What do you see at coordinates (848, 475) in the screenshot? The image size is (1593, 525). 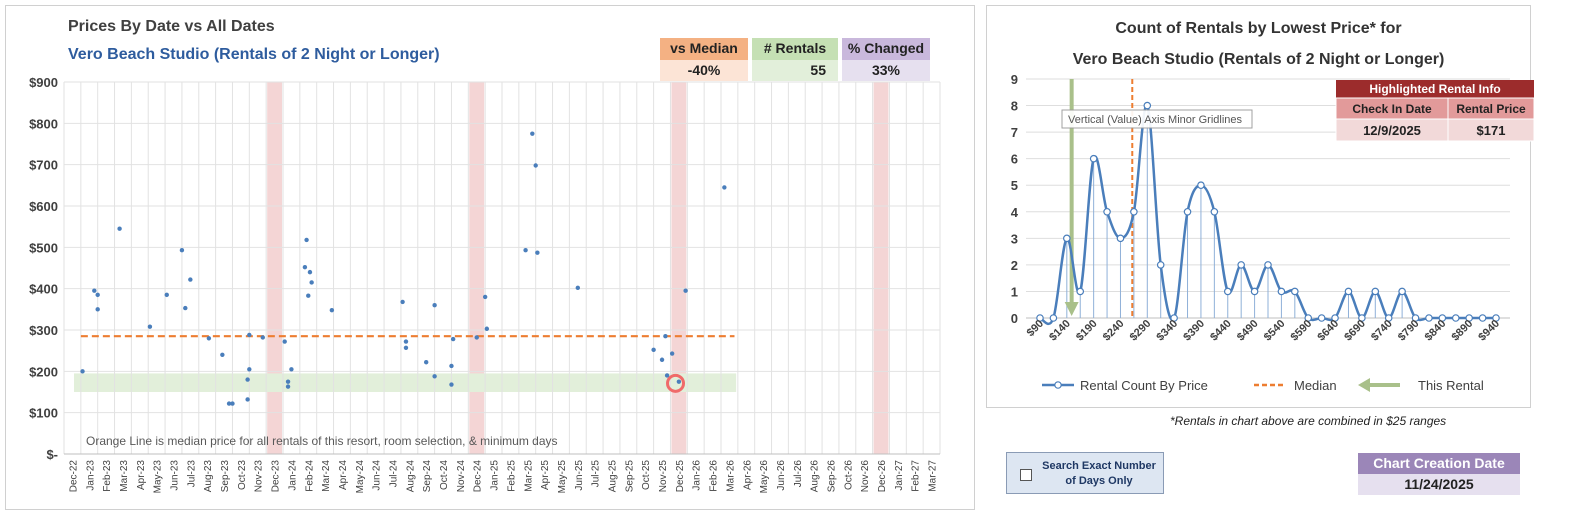 I see `x-tick-label: Oct-26` at bounding box center [848, 475].